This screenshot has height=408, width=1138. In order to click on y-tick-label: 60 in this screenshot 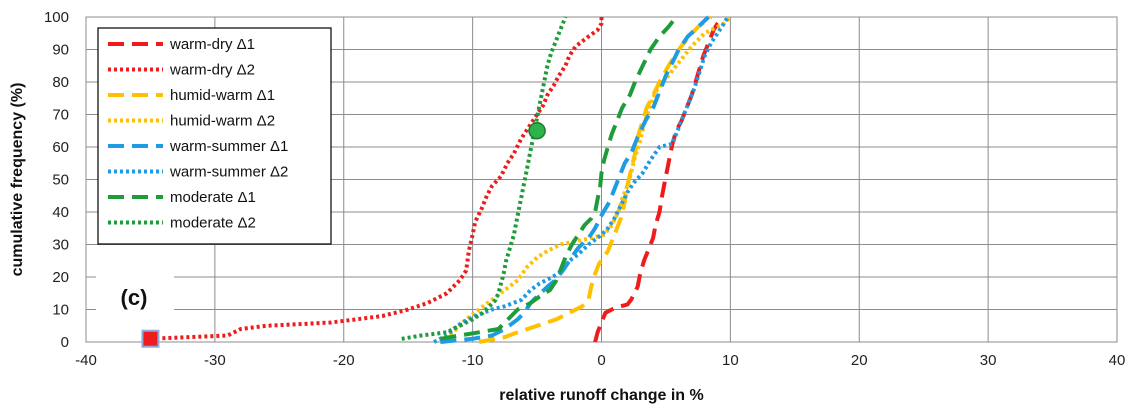, I will do `click(60, 147)`.